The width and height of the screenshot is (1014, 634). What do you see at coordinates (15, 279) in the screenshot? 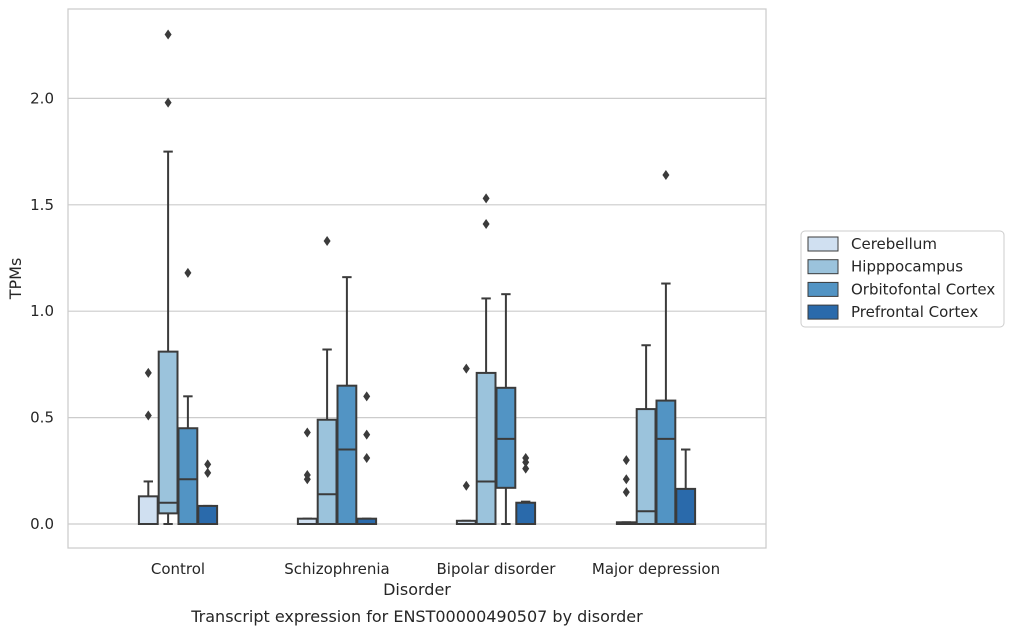
I see `y-axis-title: TPMs` at bounding box center [15, 279].